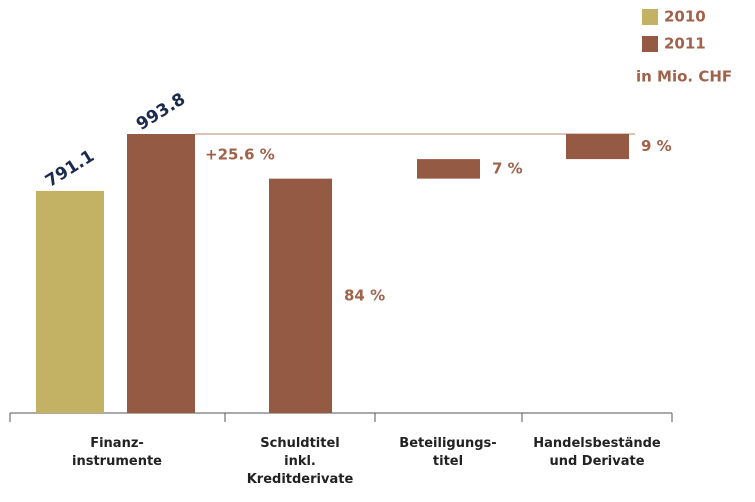 Image resolution: width=755 pixels, height=502 pixels. I want to click on unit-label: in Mio. CHF, so click(684, 77).